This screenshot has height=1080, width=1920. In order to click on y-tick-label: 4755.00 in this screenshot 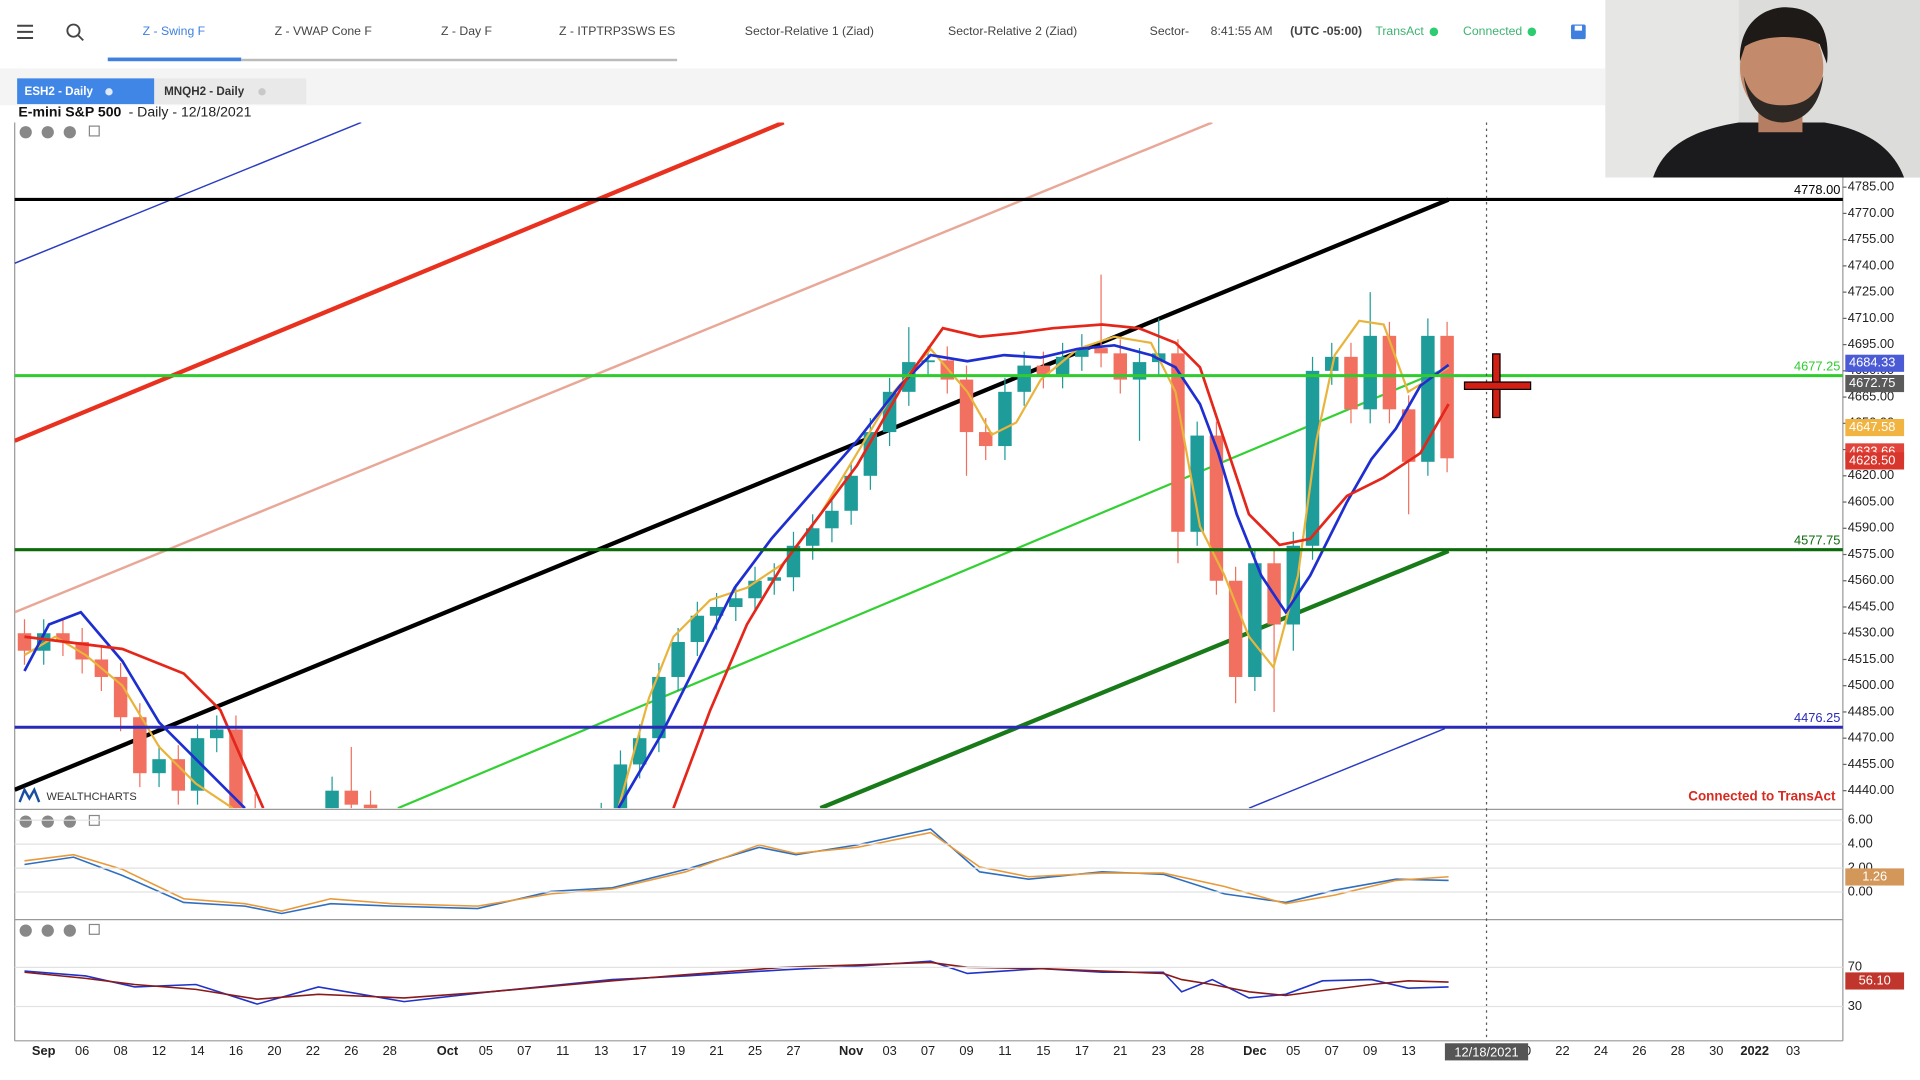, I will do `click(1871, 238)`.